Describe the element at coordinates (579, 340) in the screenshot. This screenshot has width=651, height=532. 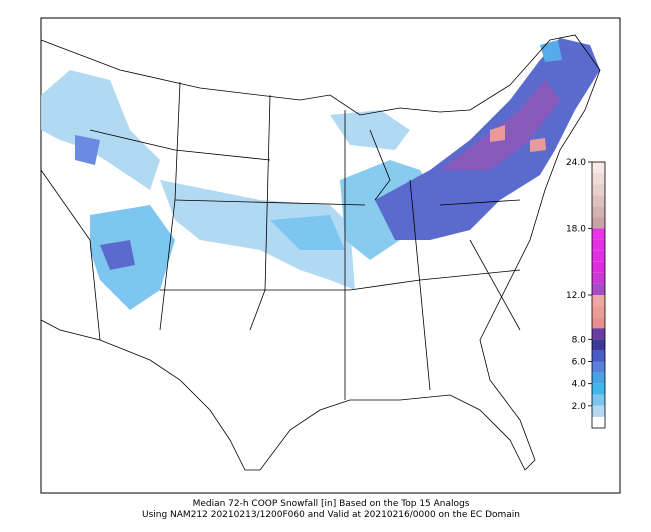
I see `colorbar-tick-label: 8.0` at that location.